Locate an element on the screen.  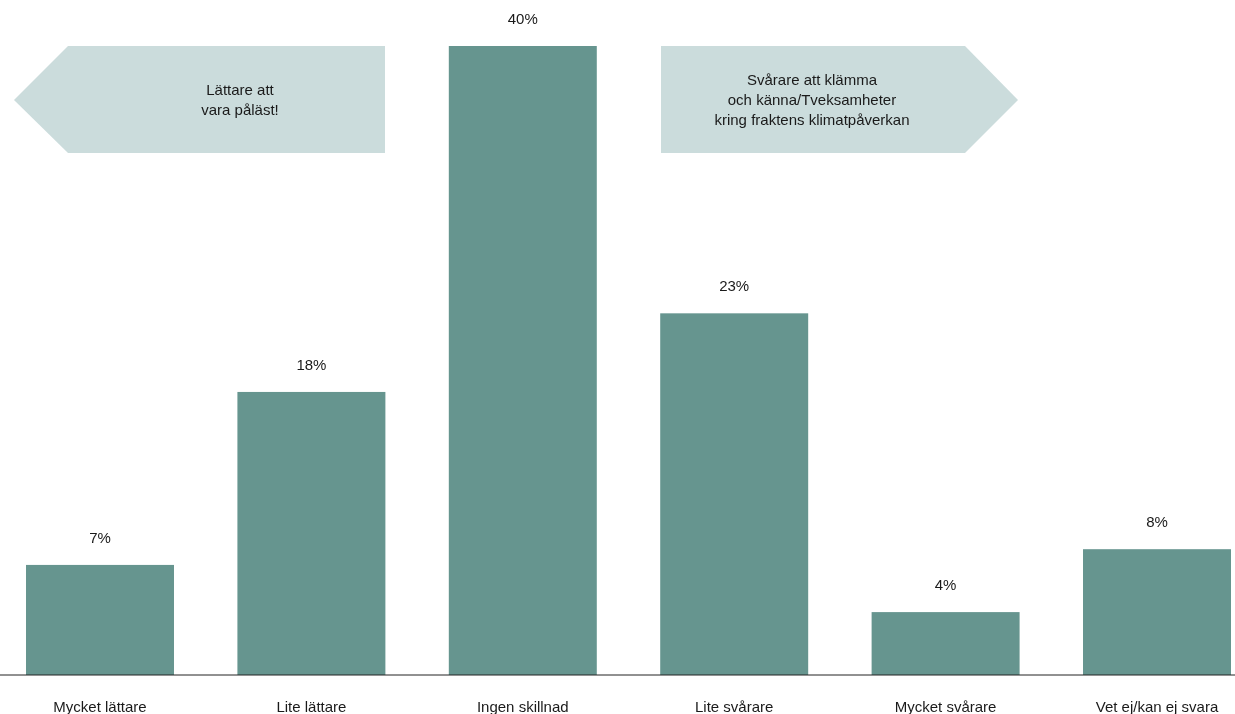
data-label: 8% is located at coordinates (1157, 522).